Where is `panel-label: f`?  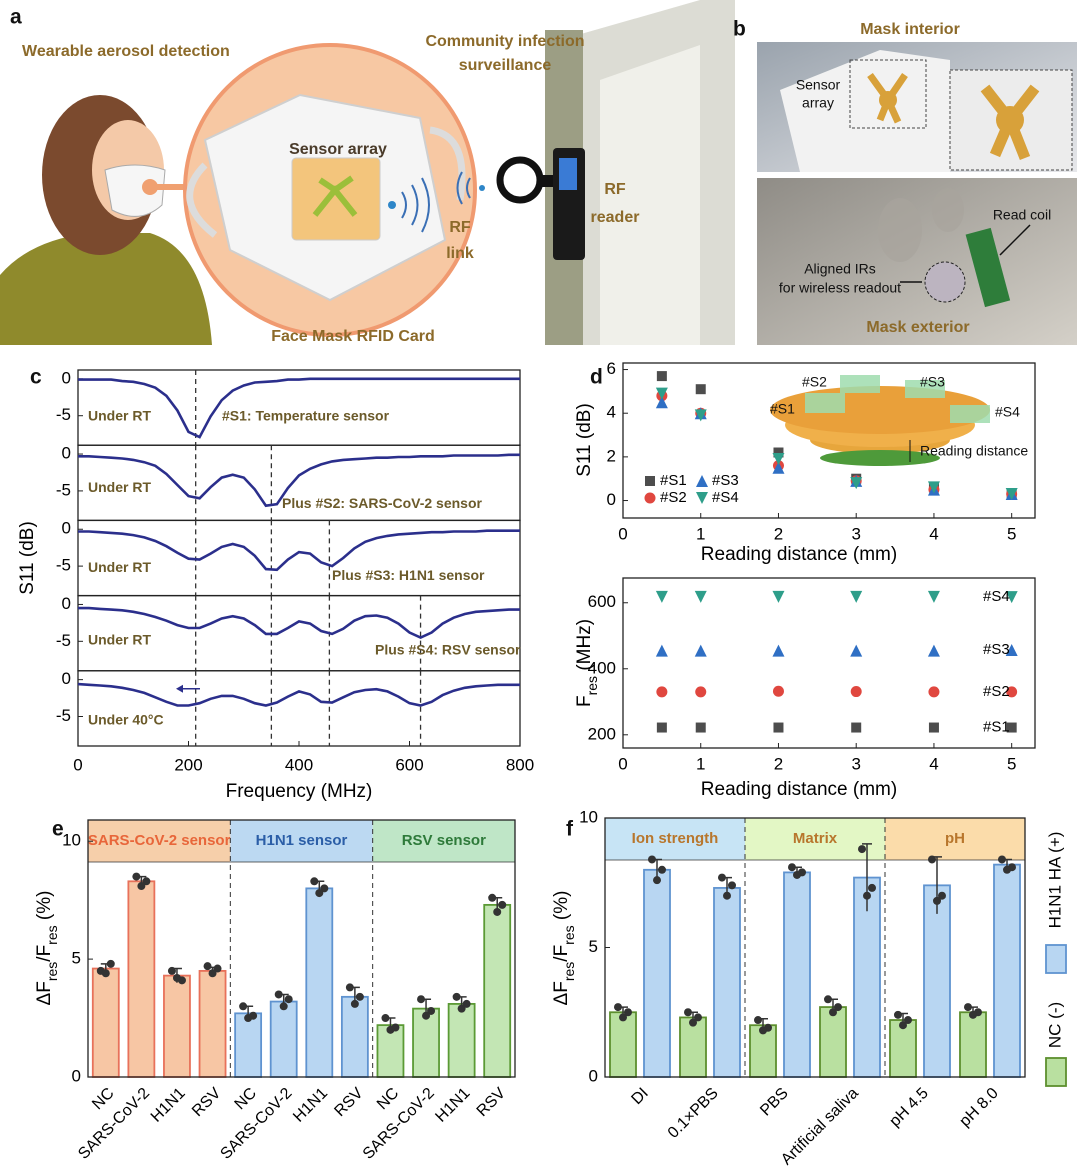 panel-label: f is located at coordinates (570, 829).